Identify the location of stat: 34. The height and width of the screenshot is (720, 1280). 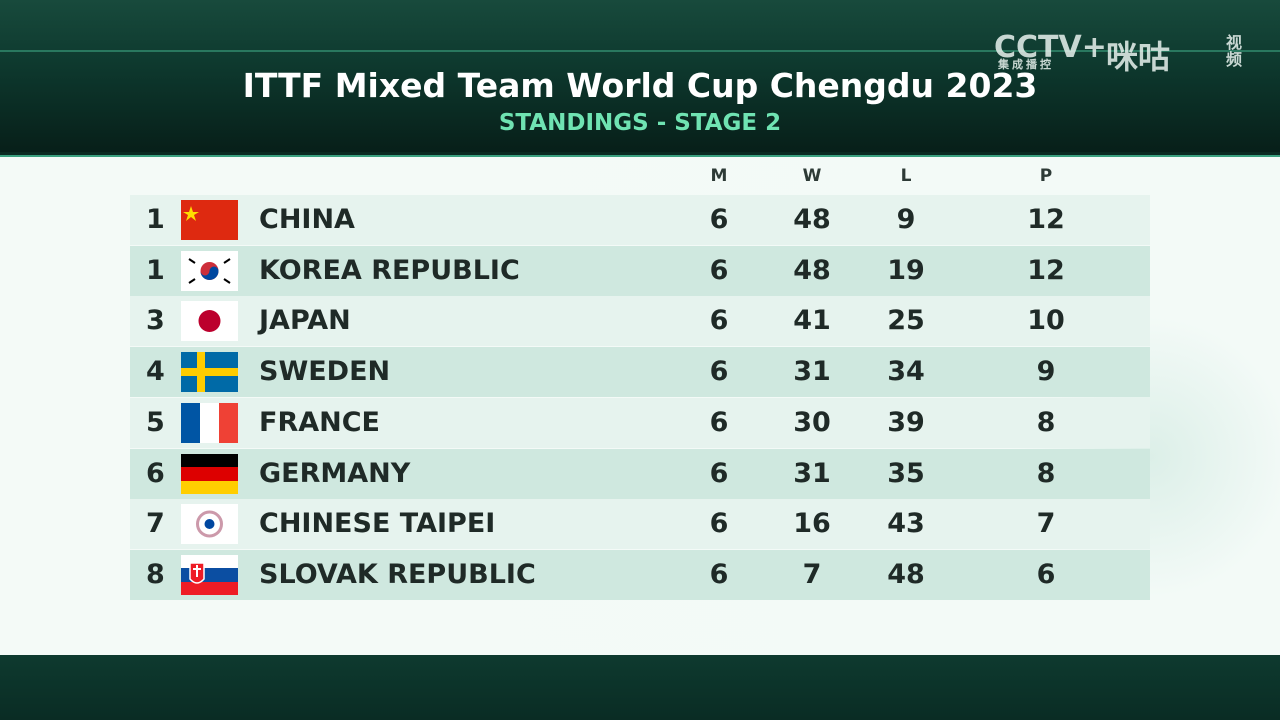
(906, 372).